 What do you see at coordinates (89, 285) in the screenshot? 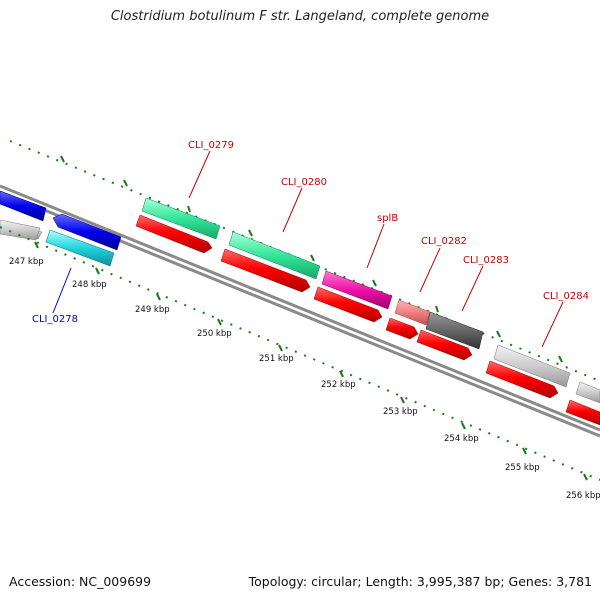
I see `tick-label: 248 kbp` at bounding box center [89, 285].